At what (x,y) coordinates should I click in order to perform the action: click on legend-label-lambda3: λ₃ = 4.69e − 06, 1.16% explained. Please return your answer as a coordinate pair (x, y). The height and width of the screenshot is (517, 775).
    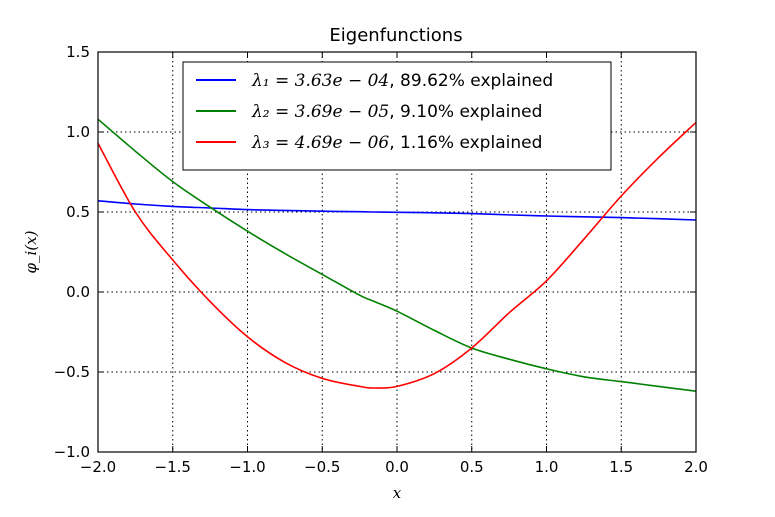
    Looking at the image, I should click on (396, 143).